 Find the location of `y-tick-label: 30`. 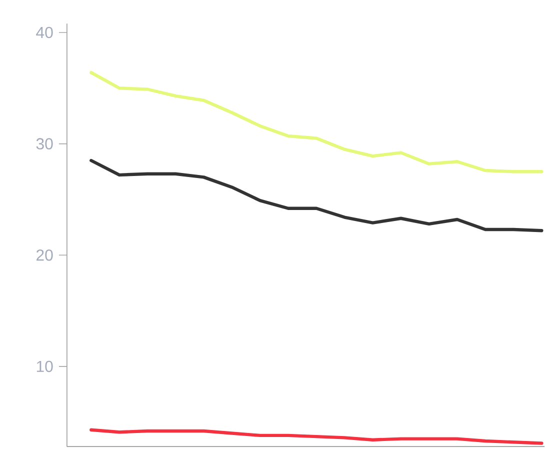

y-tick-label: 30 is located at coordinates (44, 144).